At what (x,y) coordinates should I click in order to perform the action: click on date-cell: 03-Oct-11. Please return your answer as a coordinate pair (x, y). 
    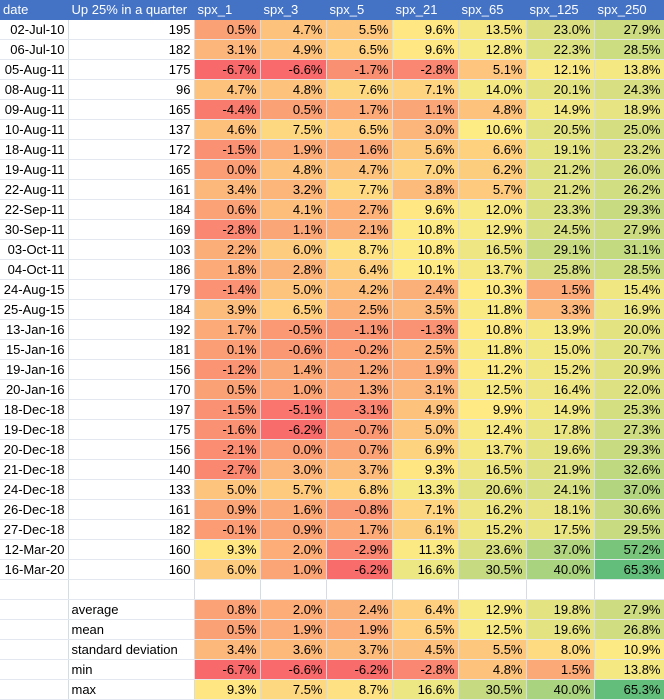
    Looking at the image, I should click on (34, 250).